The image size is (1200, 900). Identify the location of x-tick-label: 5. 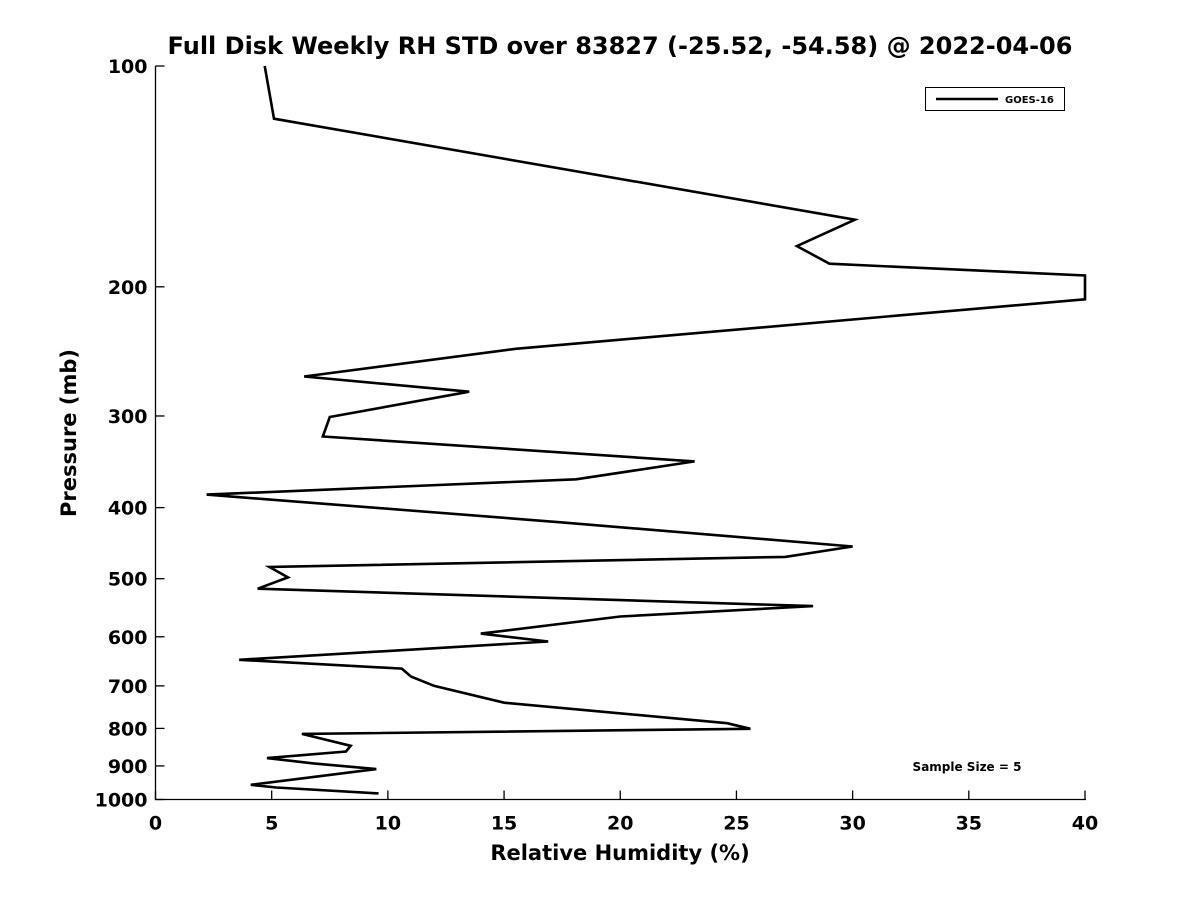
(271, 824).